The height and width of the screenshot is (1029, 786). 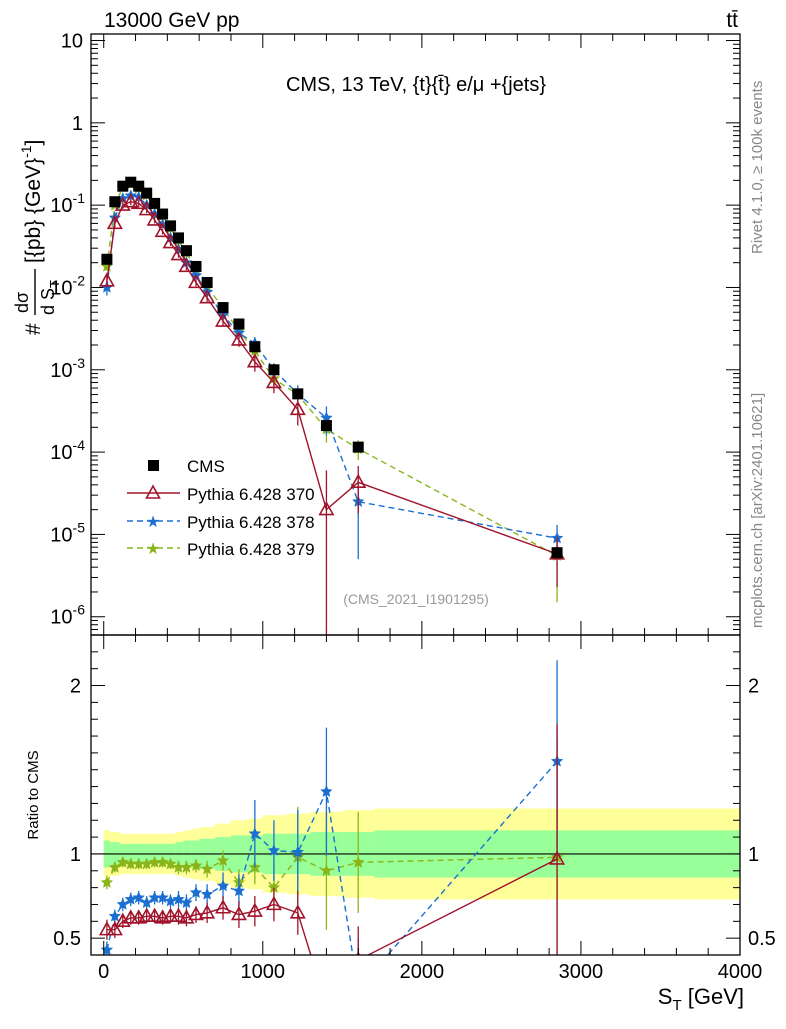 I want to click on main-y-tick-label: 10⁻⁶, so click(x=67, y=615).